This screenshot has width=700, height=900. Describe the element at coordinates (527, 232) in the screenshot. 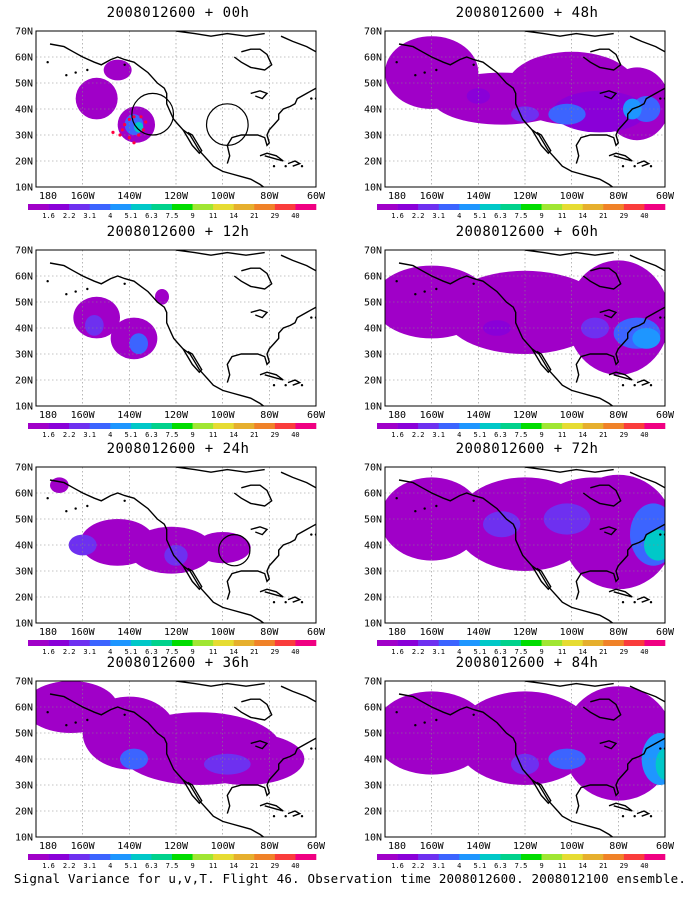

I see `panel-title: 2008012600 + 60h` at that location.